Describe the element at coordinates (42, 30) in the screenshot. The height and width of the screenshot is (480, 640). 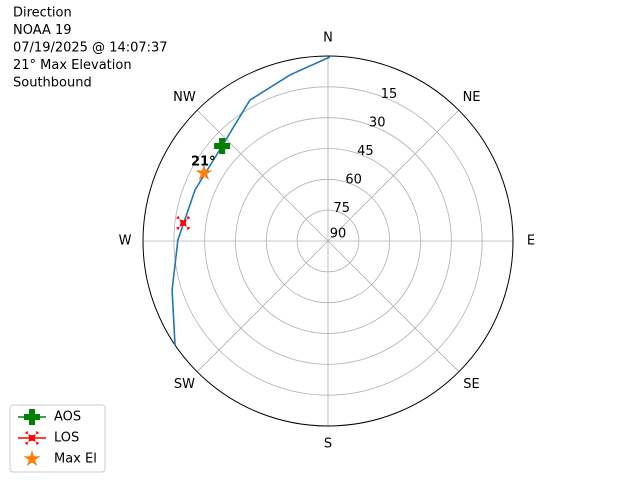
I see `info-line: NOAA 19` at that location.